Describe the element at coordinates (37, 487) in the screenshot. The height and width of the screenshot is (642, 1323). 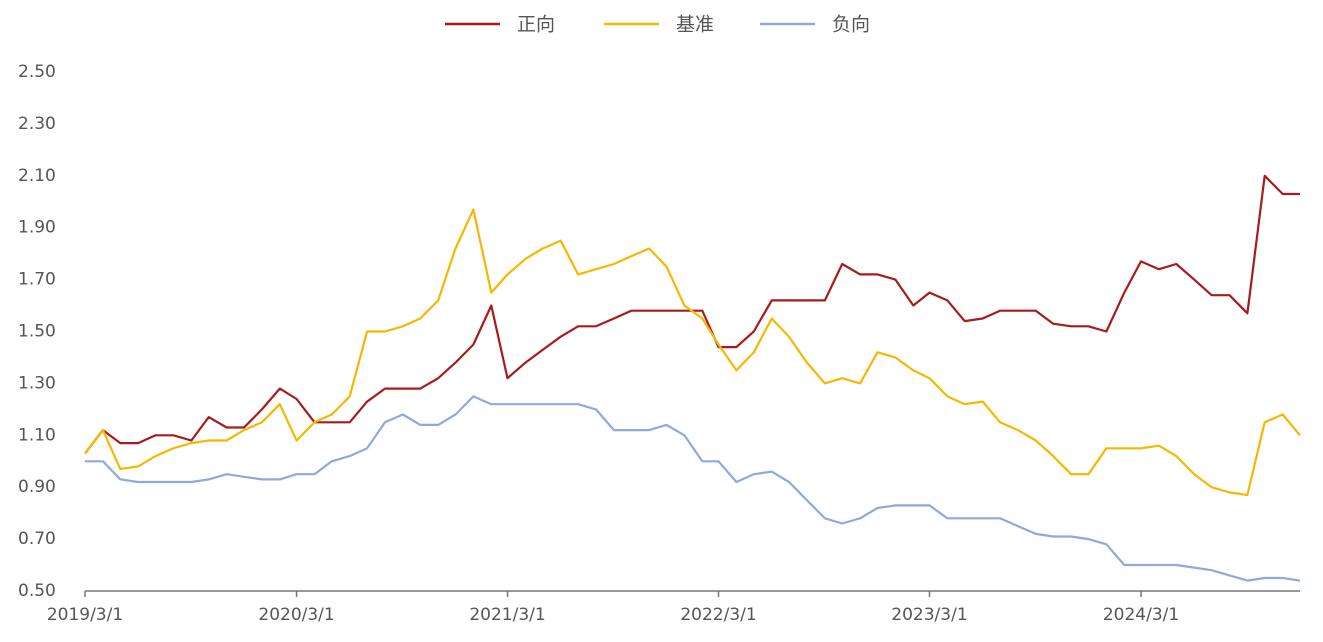
I see `y-tick-label: 0.90` at that location.